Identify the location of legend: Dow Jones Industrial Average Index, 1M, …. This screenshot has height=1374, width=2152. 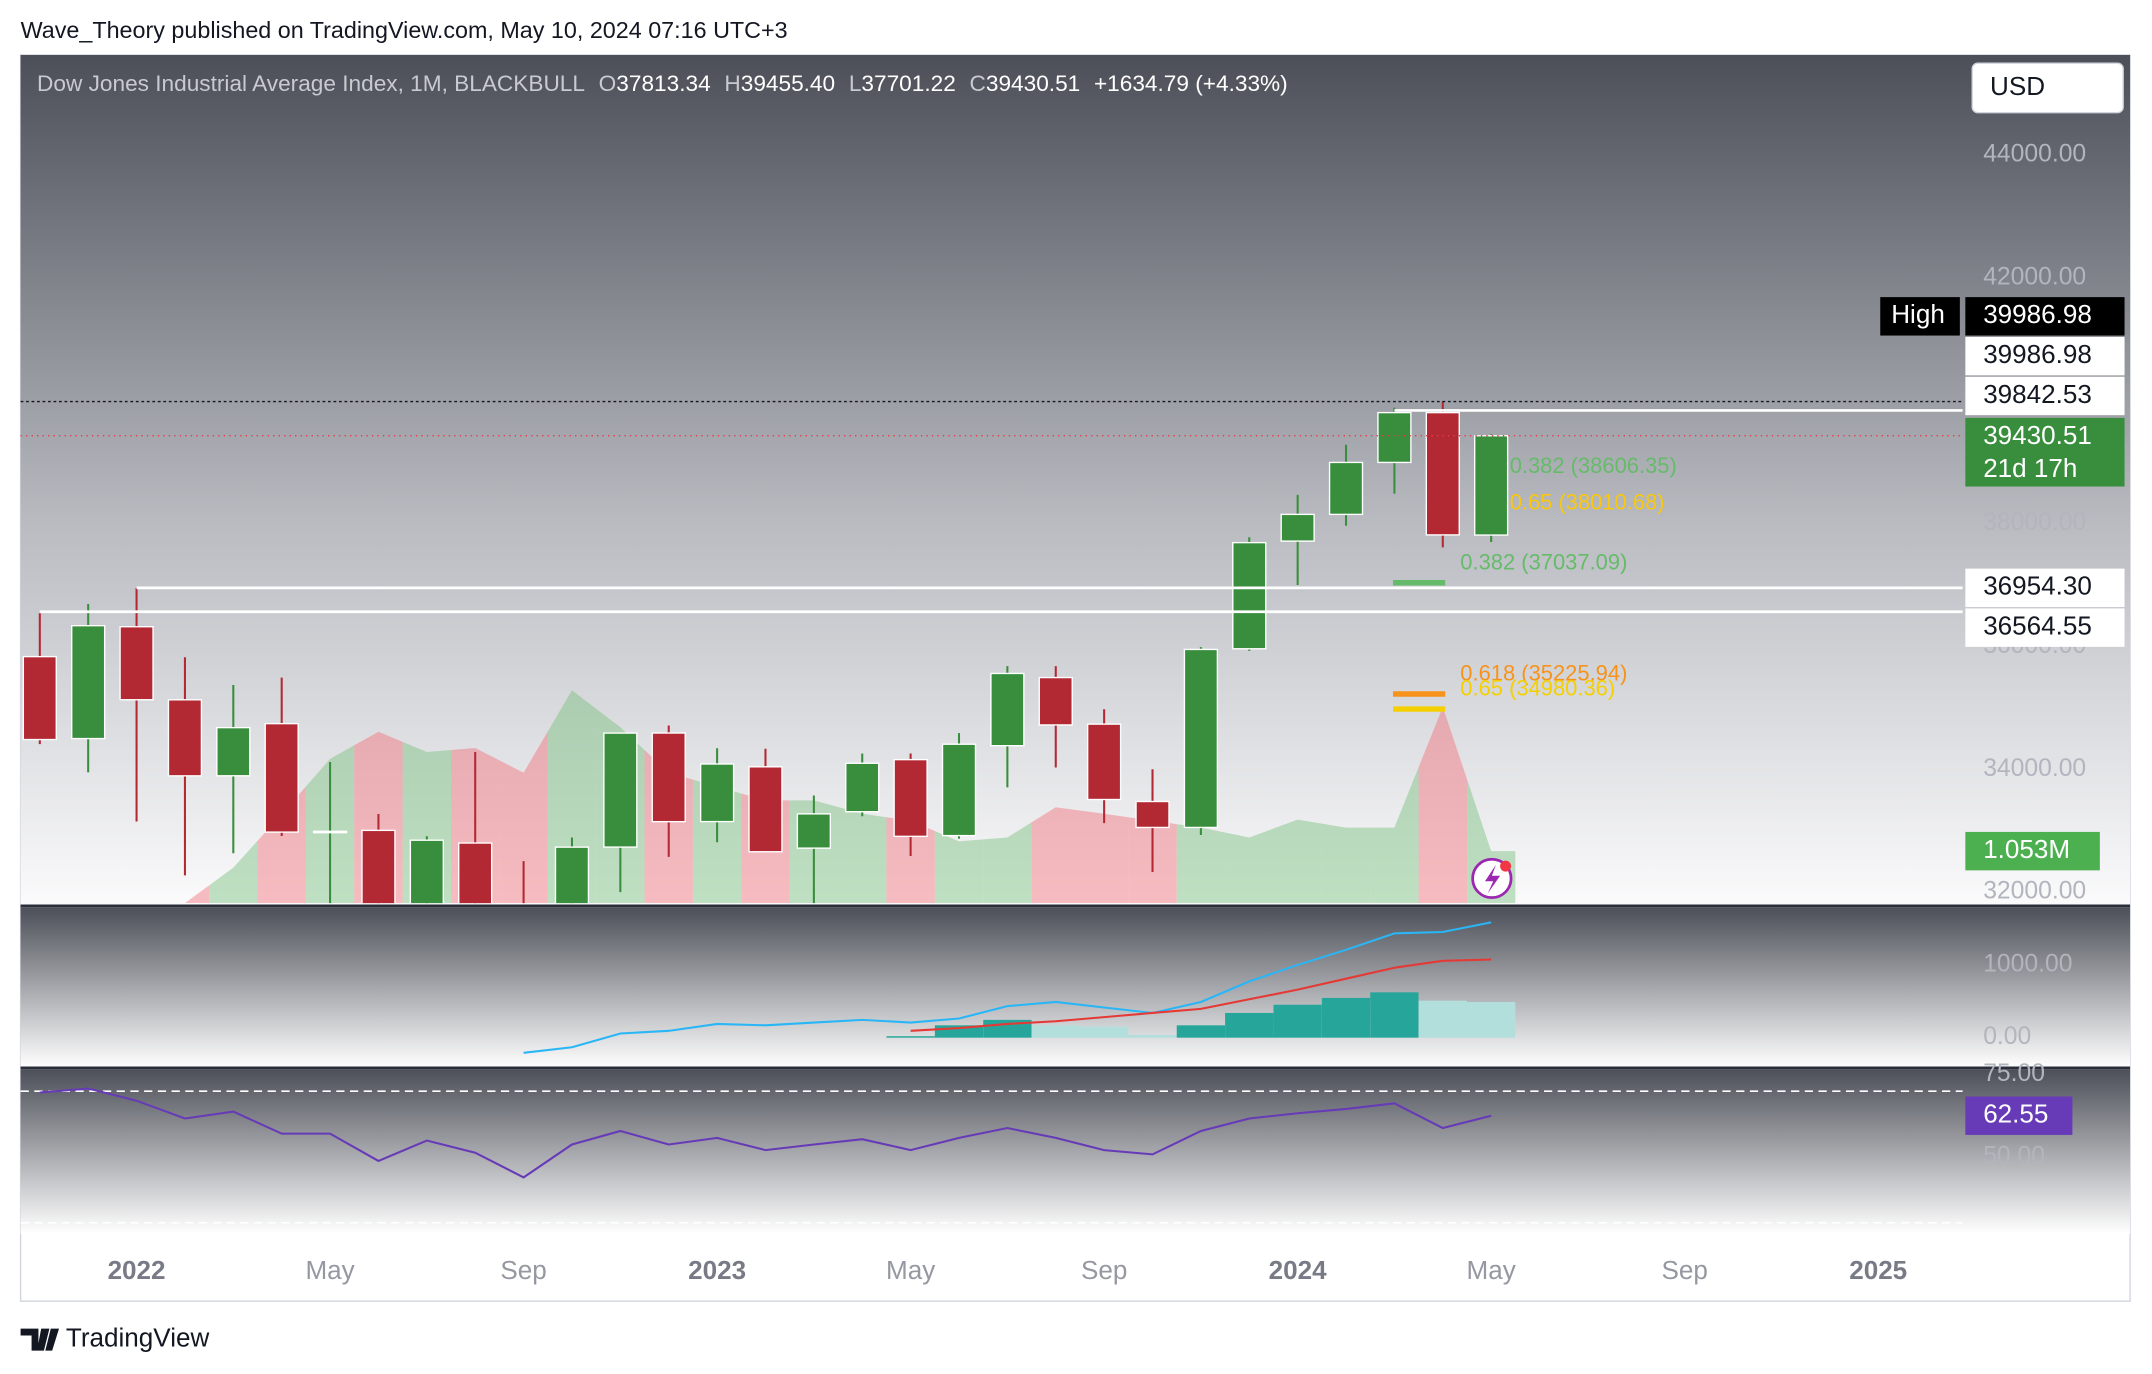
(662, 83).